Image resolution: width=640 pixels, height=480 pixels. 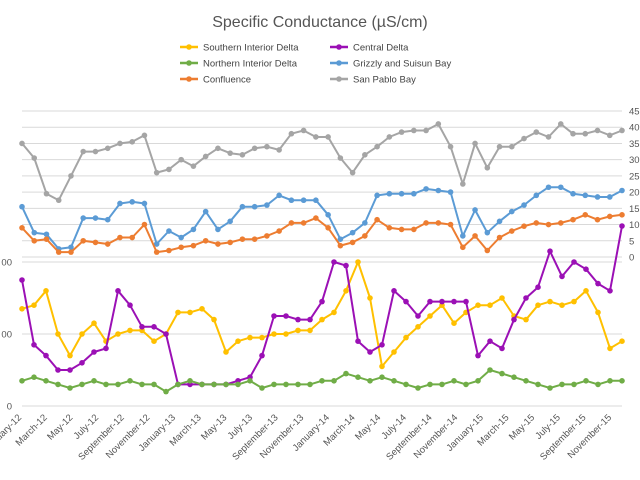 What do you see at coordinates (634, 225) in the screenshot?
I see `top-y-tick-label: 10` at bounding box center [634, 225].